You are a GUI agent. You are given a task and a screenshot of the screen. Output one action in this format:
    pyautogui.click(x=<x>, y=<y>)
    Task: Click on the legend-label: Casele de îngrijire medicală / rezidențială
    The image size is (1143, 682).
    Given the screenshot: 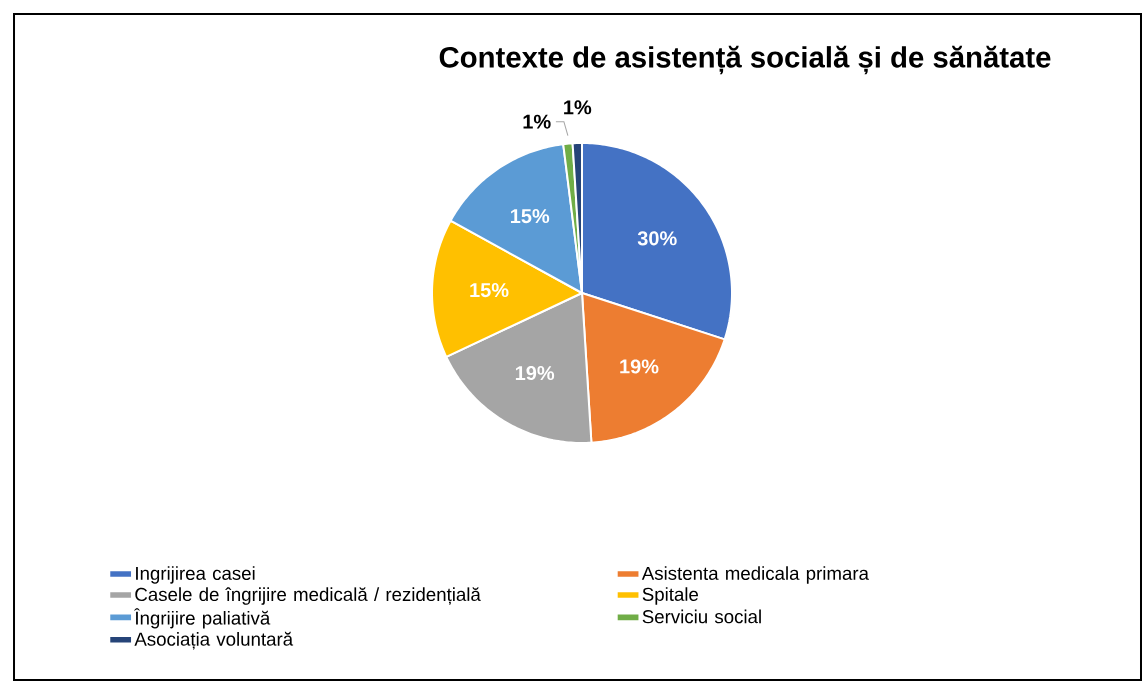 What is the action you would take?
    pyautogui.click(x=308, y=596)
    